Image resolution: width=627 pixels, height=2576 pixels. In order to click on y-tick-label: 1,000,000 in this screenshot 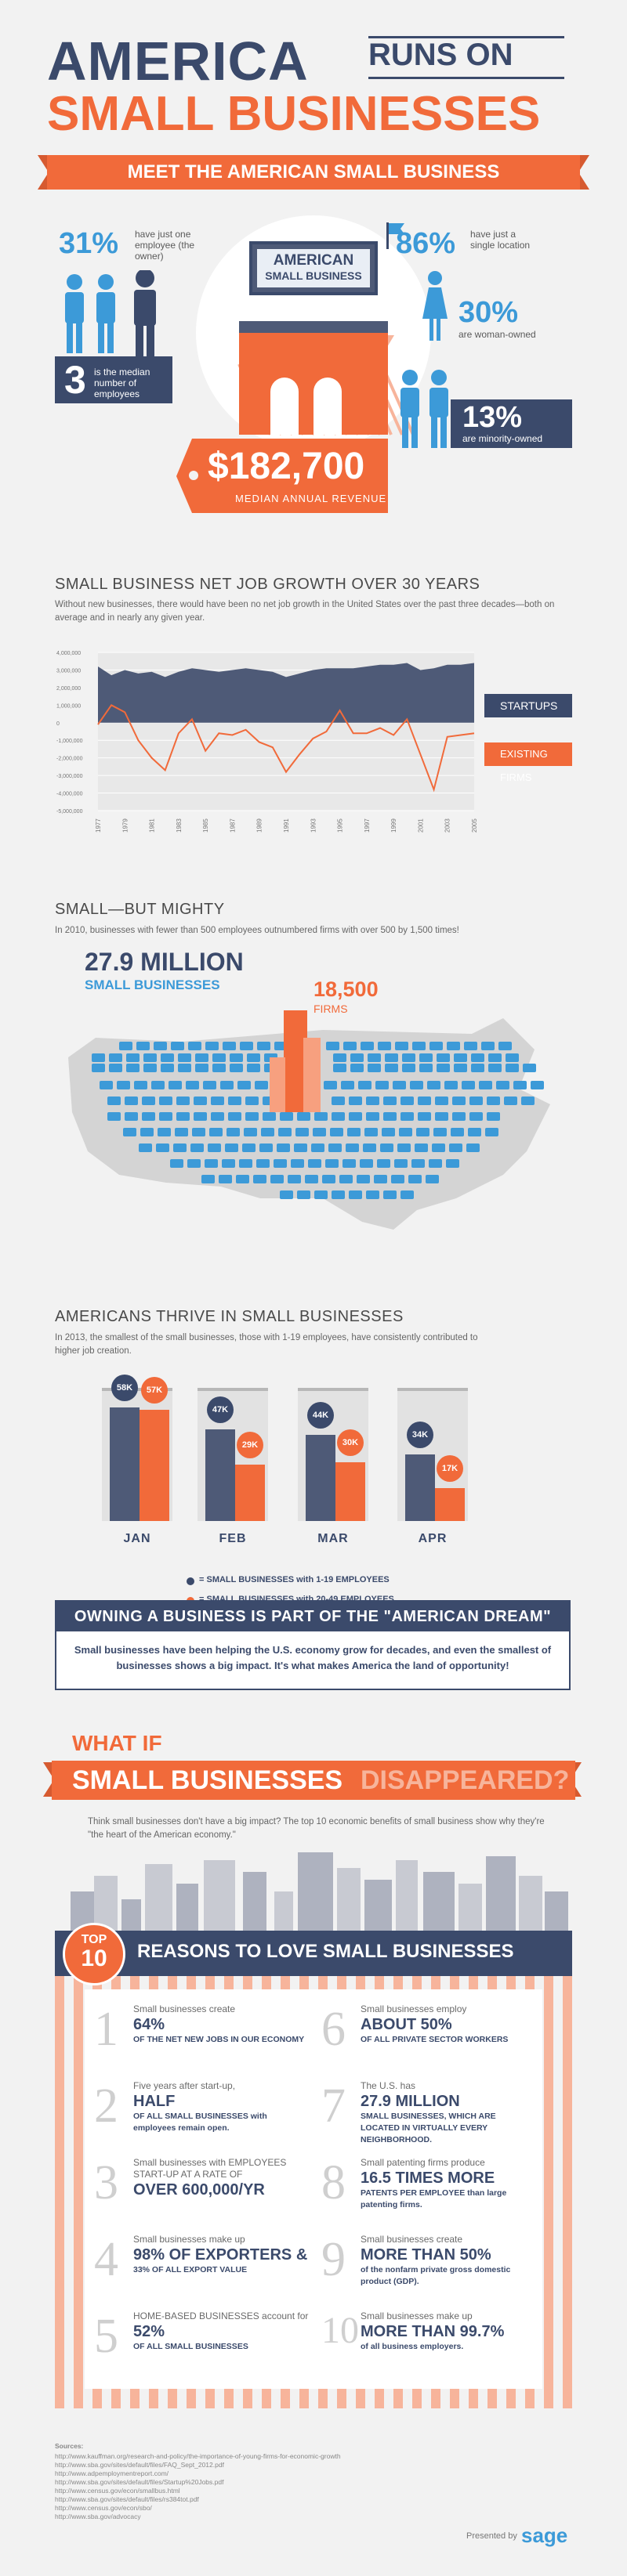, I will do `click(68, 706)`.